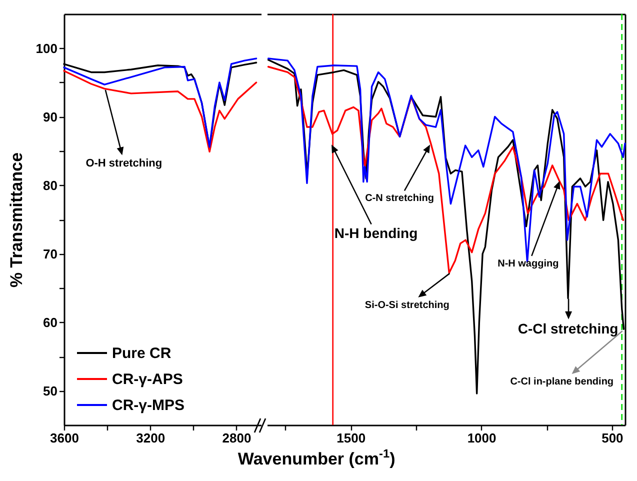 The image size is (637, 481). I want to click on y-tick-label: 60, so click(50, 322).